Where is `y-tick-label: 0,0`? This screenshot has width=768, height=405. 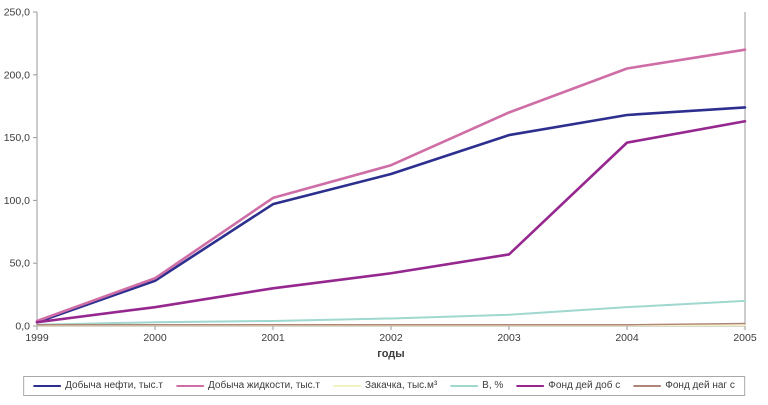
y-tick-label: 0,0 is located at coordinates (22, 327).